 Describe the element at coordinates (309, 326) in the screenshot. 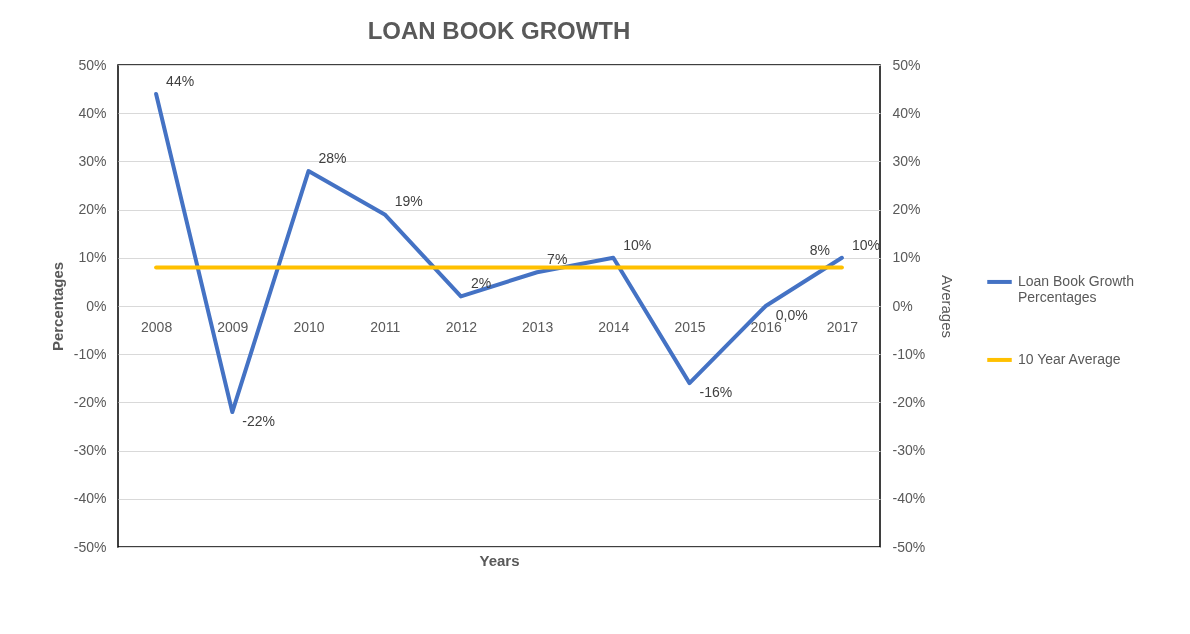

I see `x-tick-label: 2010` at that location.